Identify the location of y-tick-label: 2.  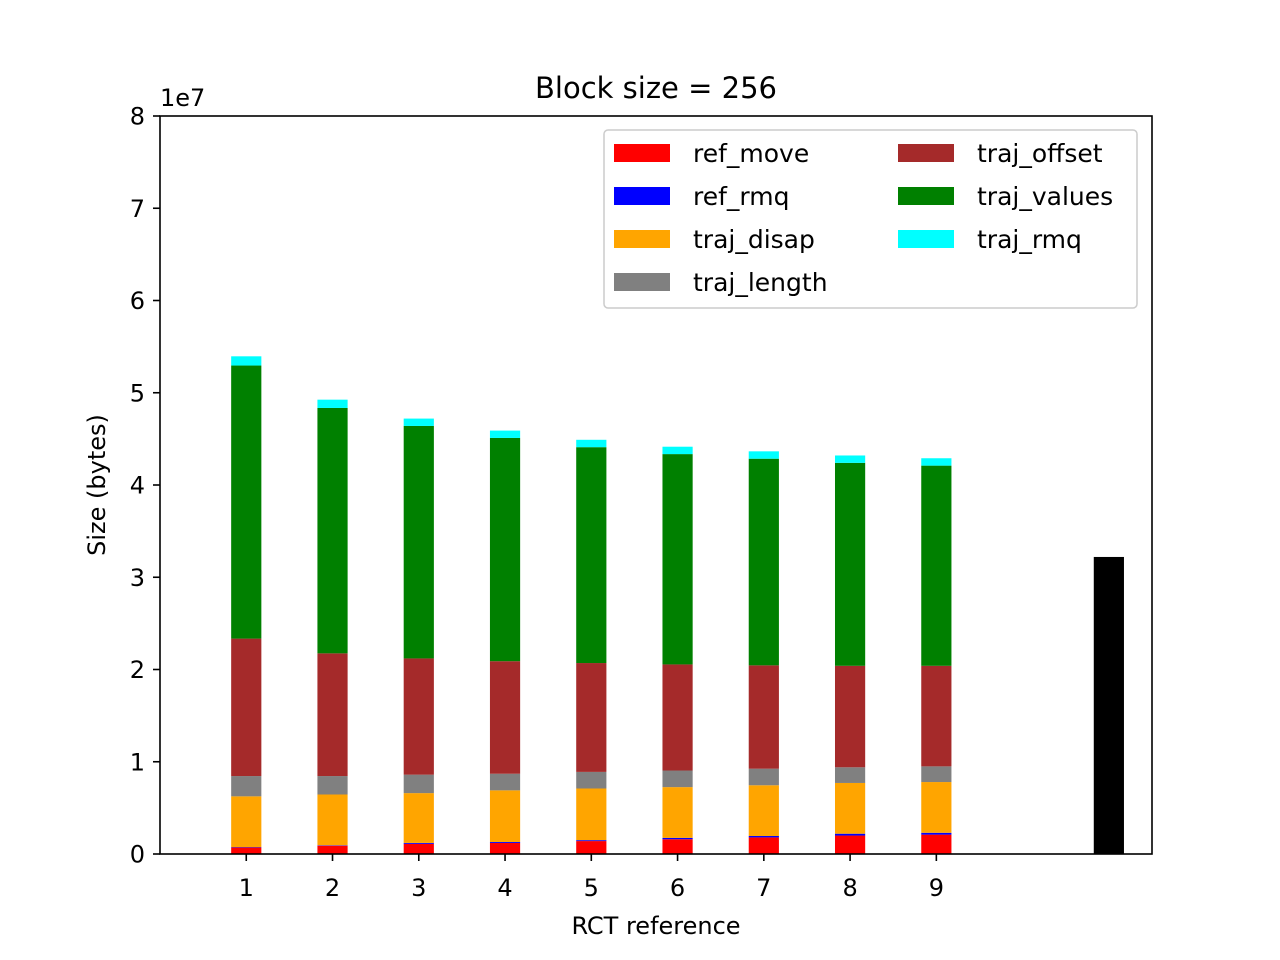
(137, 670).